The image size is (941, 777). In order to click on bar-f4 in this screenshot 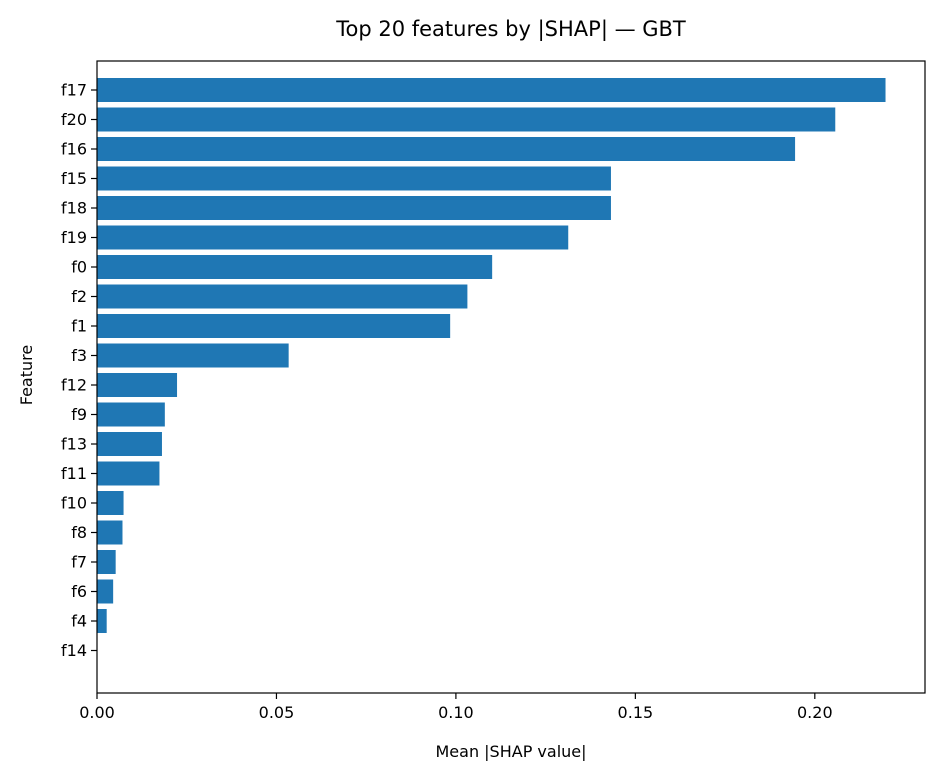, I will do `click(102, 621)`.